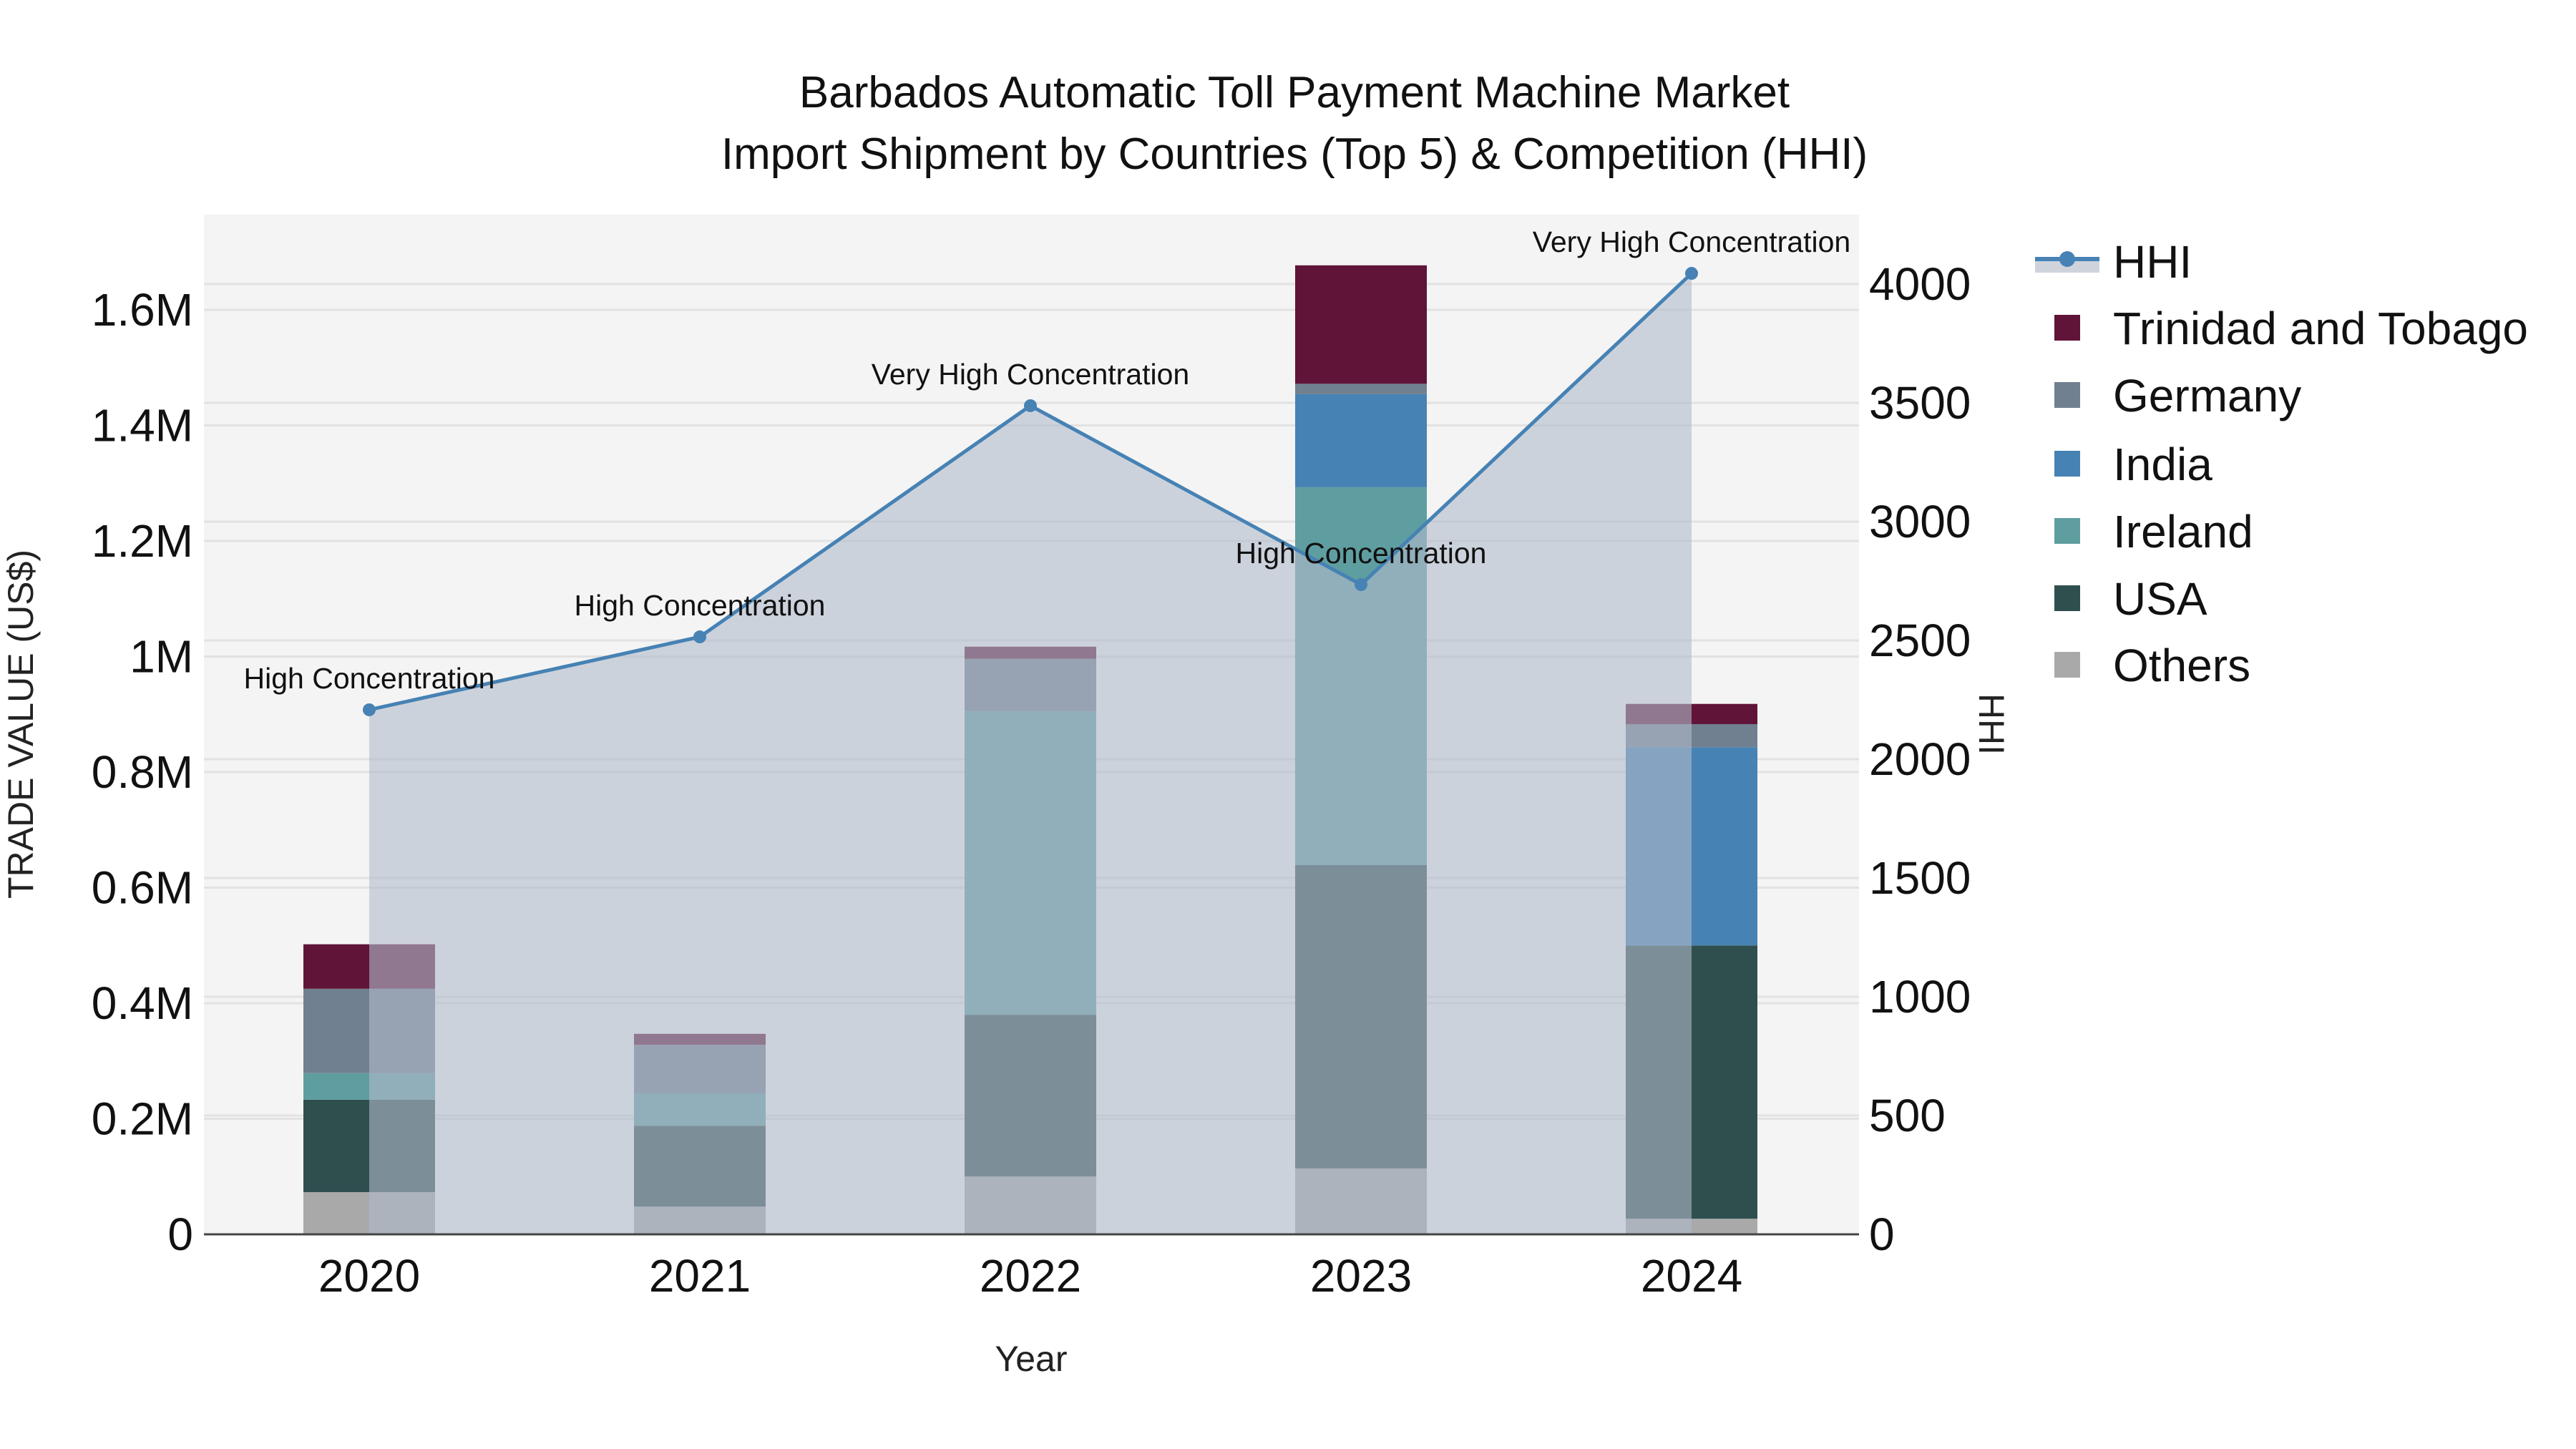 Image resolution: width=2576 pixels, height=1449 pixels. Describe the element at coordinates (1361, 324) in the screenshot. I see `bar-segment-trinidad-and-tobago` at that location.